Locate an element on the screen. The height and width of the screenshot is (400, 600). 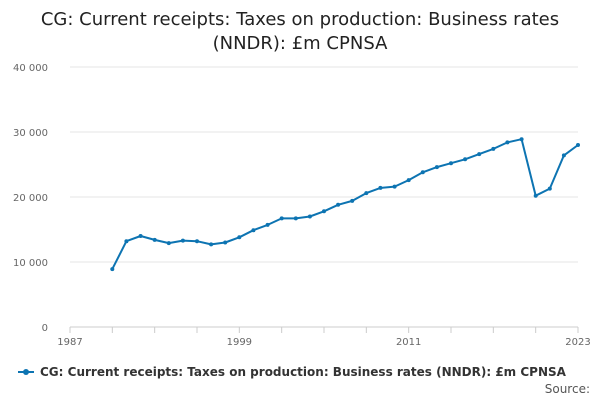
y-tick-label: 0 is located at coordinates (45, 328).